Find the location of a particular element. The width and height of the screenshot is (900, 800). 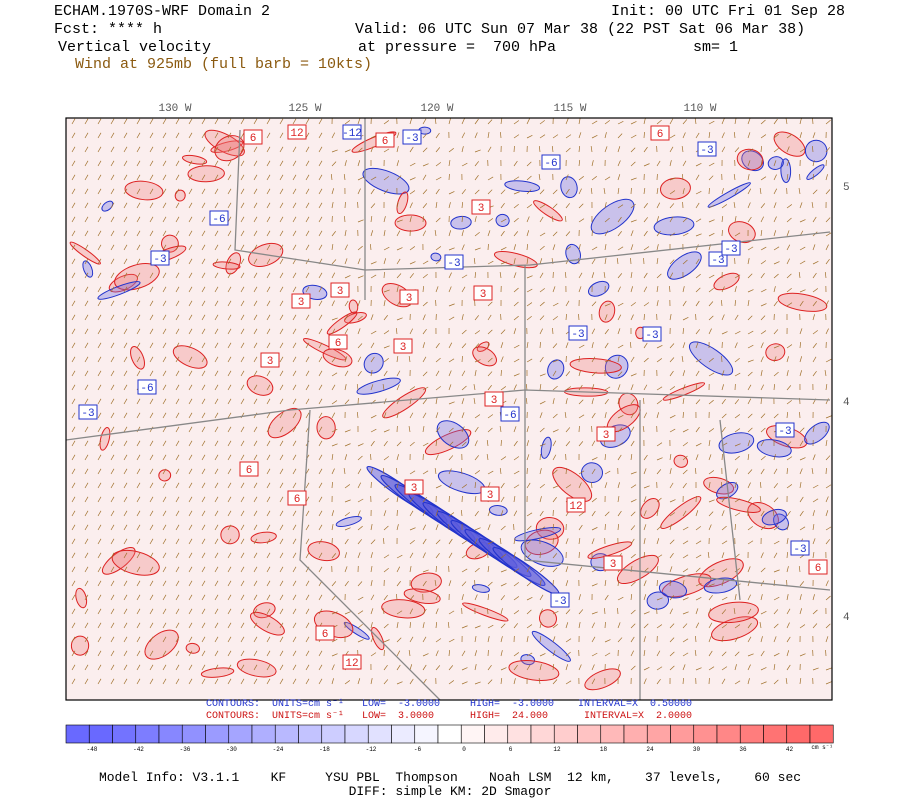

wind-caption: Wind at 925mb (full barb = 10kts) is located at coordinates (223, 64).